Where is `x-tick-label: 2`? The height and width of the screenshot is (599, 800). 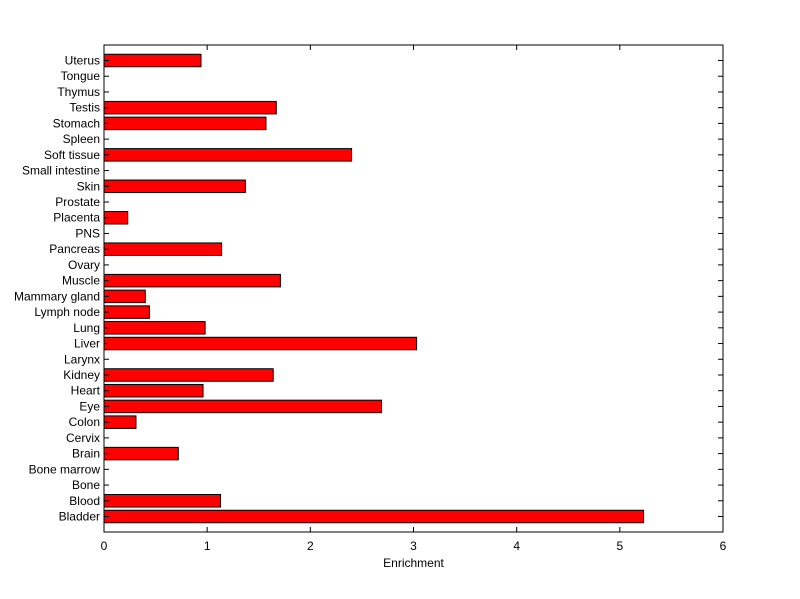 x-tick-label: 2 is located at coordinates (310, 546).